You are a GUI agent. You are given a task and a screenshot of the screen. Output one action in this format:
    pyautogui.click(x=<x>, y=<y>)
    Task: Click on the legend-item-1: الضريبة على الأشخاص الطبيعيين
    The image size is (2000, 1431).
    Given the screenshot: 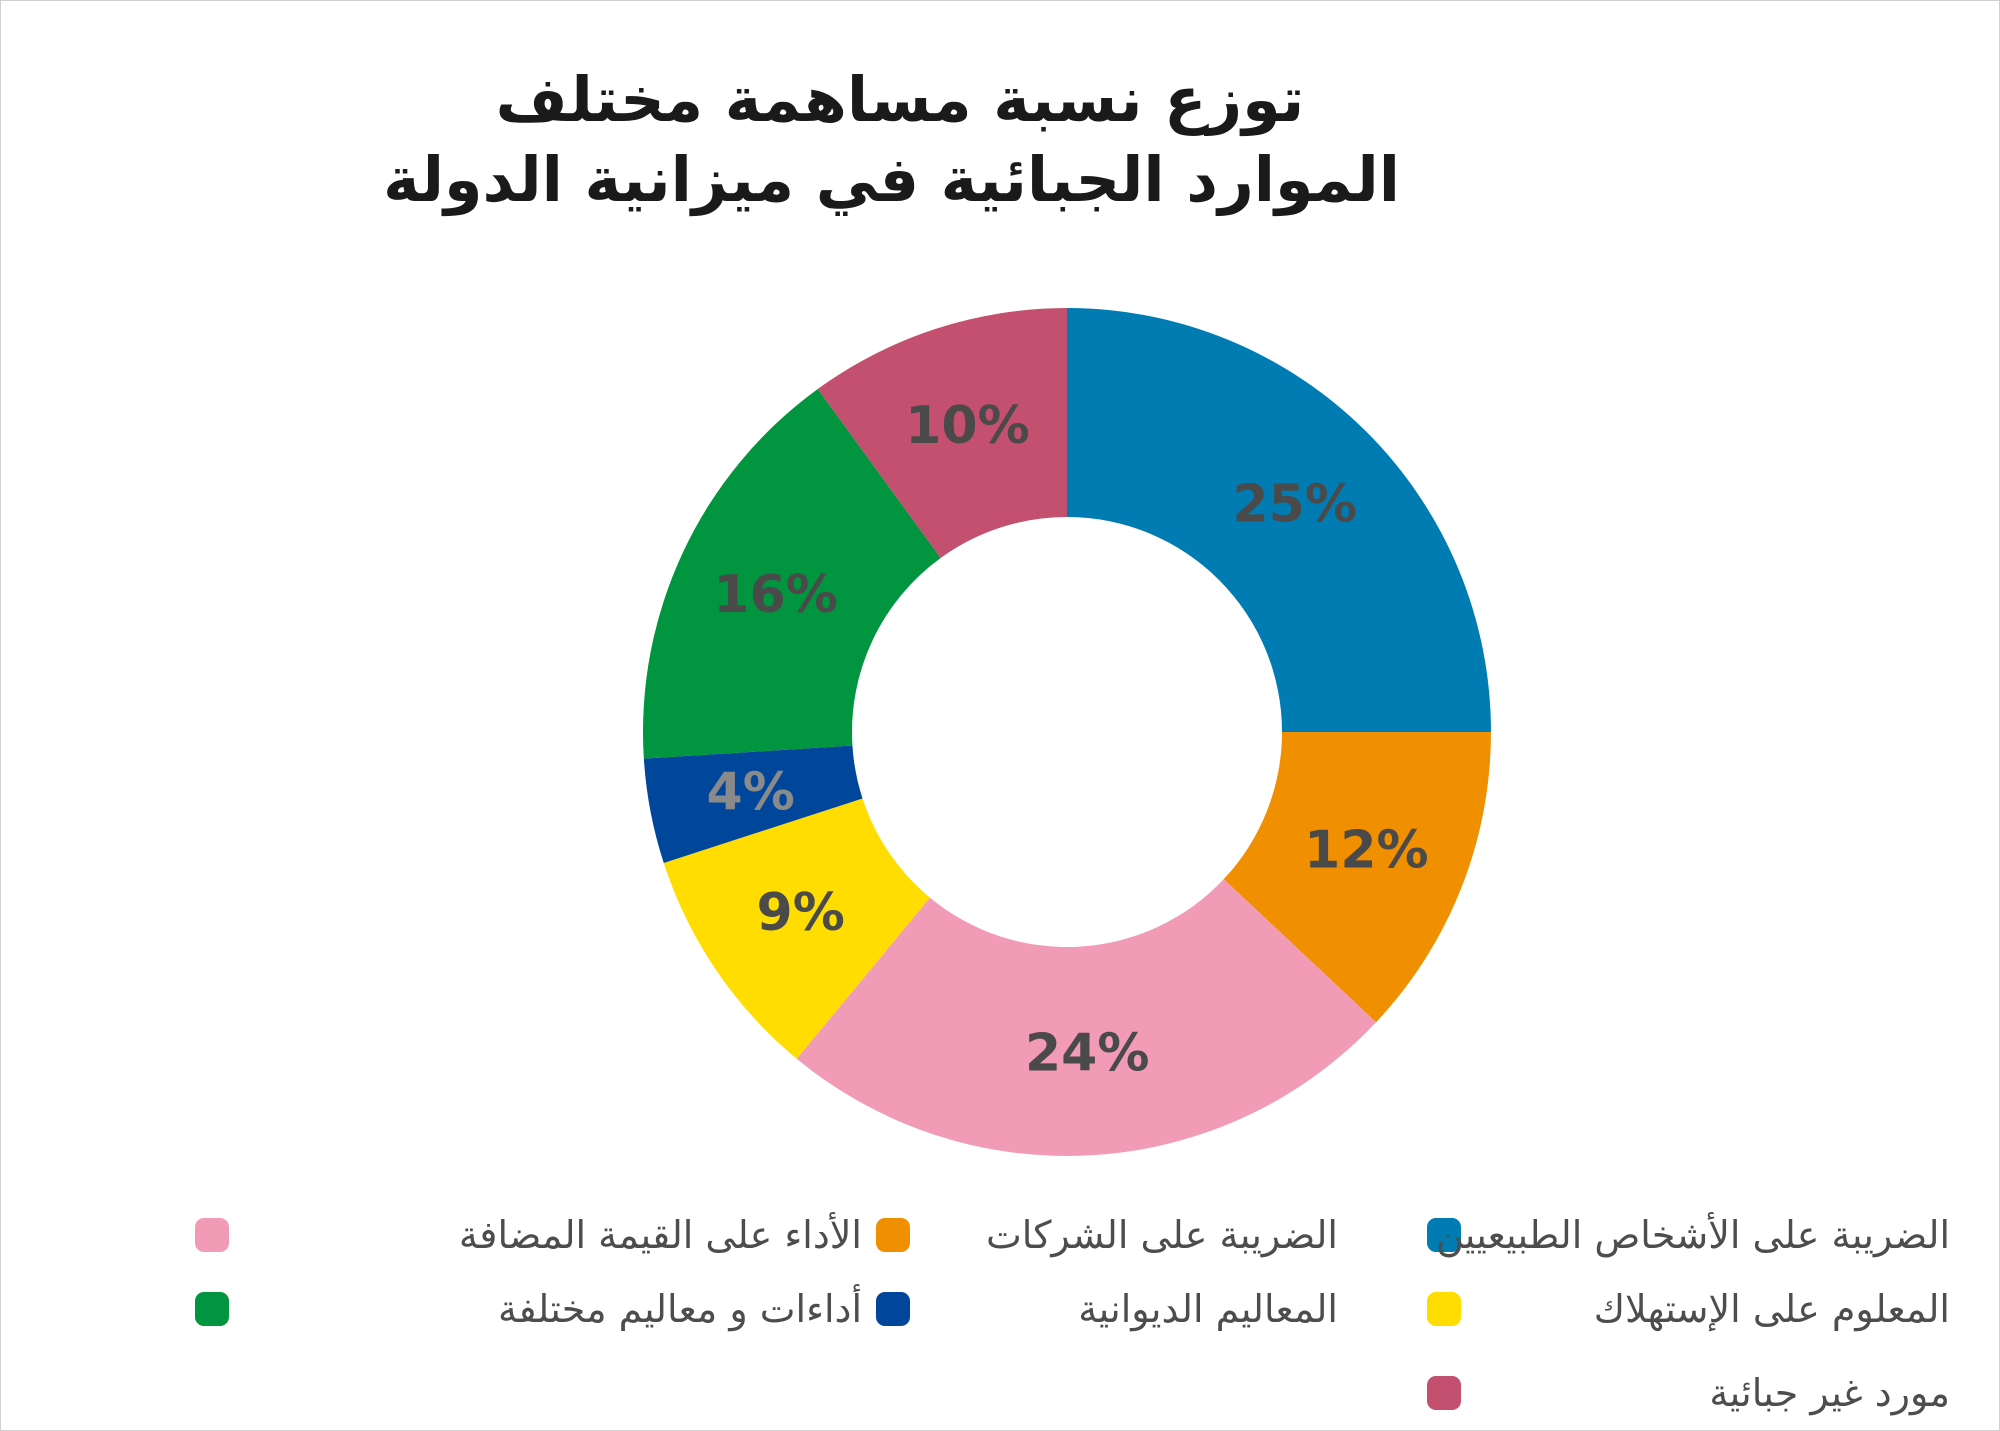 What is the action you would take?
    pyautogui.click(x=1000, y=1236)
    